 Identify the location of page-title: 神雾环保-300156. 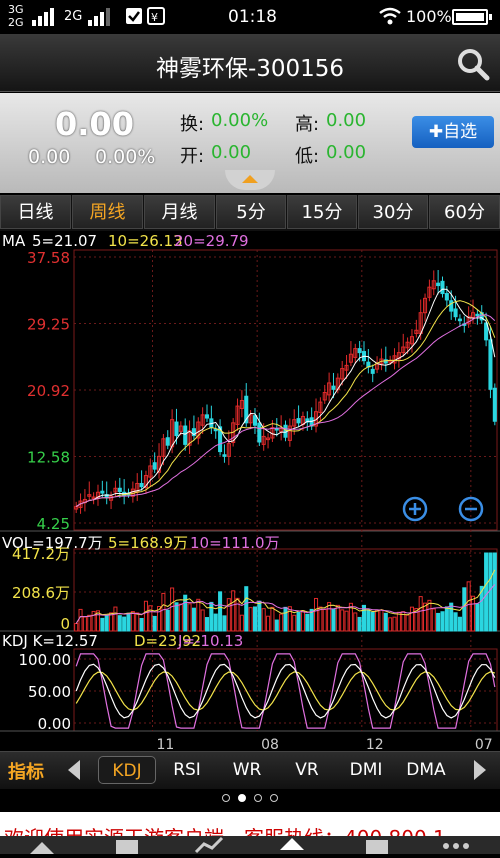
(250, 69).